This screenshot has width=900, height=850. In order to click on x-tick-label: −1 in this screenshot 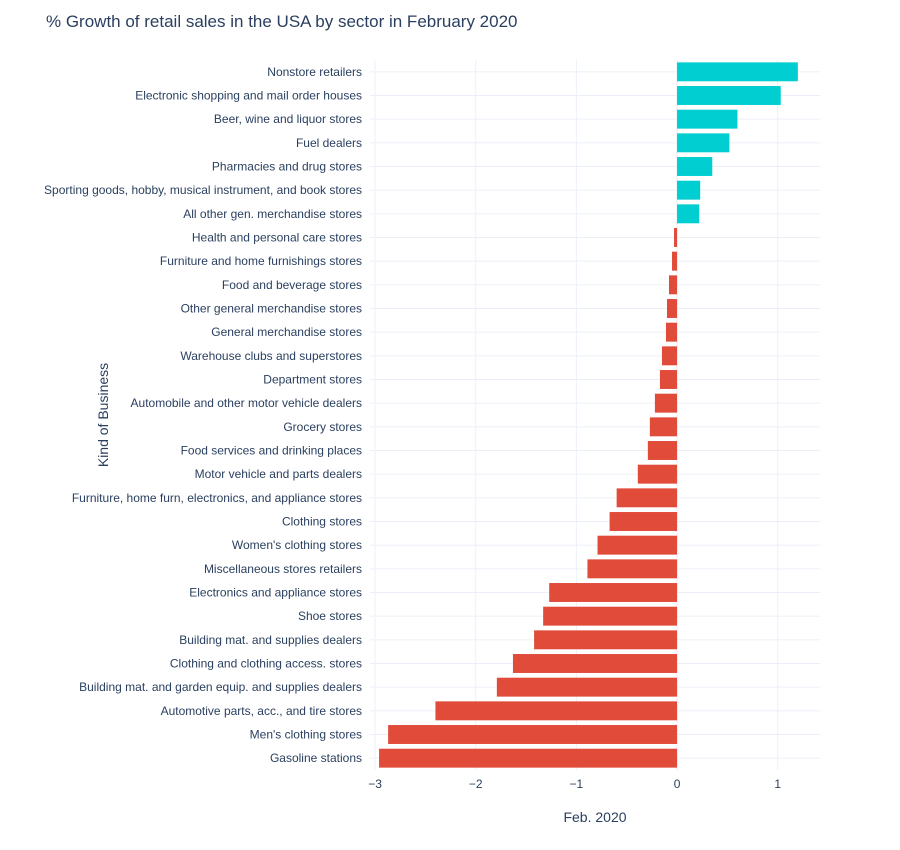, I will do `click(577, 784)`.